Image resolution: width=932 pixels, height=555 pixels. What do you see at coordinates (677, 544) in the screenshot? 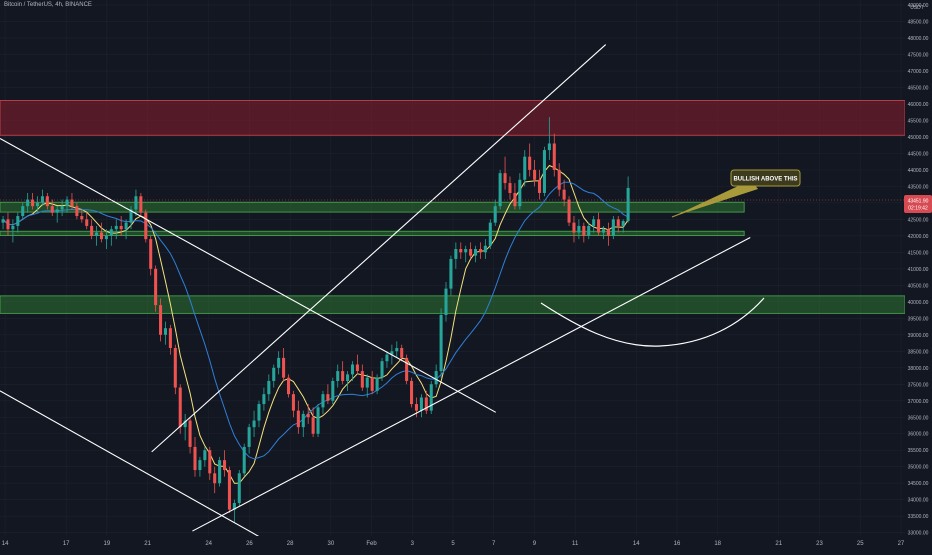
I see `time-tick-label: 16` at bounding box center [677, 544].